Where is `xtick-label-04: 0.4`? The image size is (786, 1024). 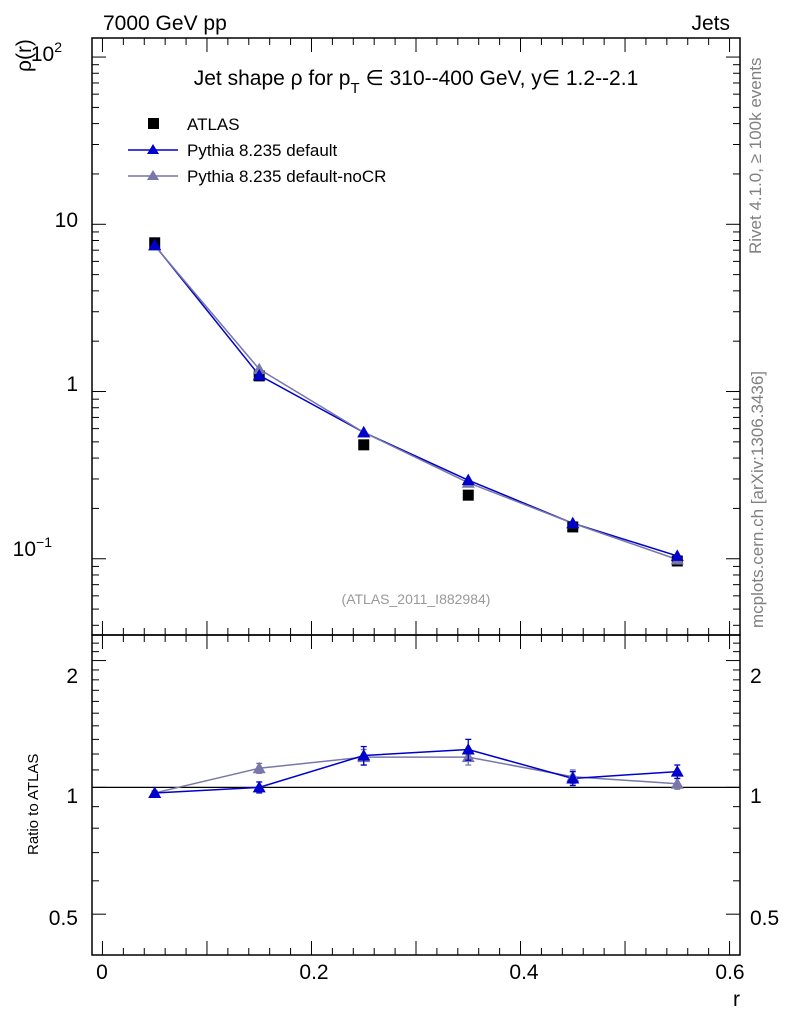
xtick-label-04: 0.4 is located at coordinates (524, 972).